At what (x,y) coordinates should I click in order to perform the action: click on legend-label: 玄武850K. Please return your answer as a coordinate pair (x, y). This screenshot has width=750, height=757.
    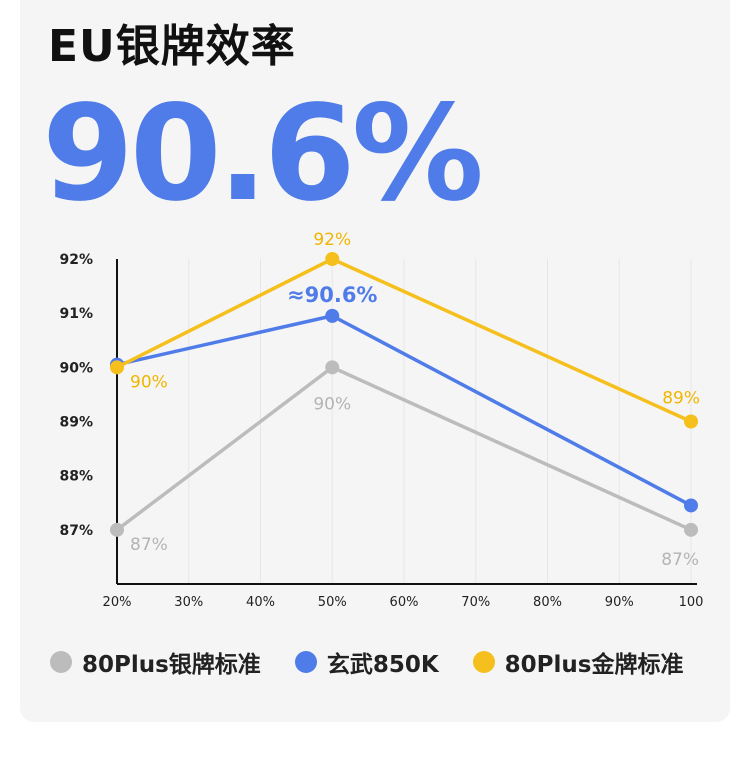
    Looking at the image, I should click on (382, 665).